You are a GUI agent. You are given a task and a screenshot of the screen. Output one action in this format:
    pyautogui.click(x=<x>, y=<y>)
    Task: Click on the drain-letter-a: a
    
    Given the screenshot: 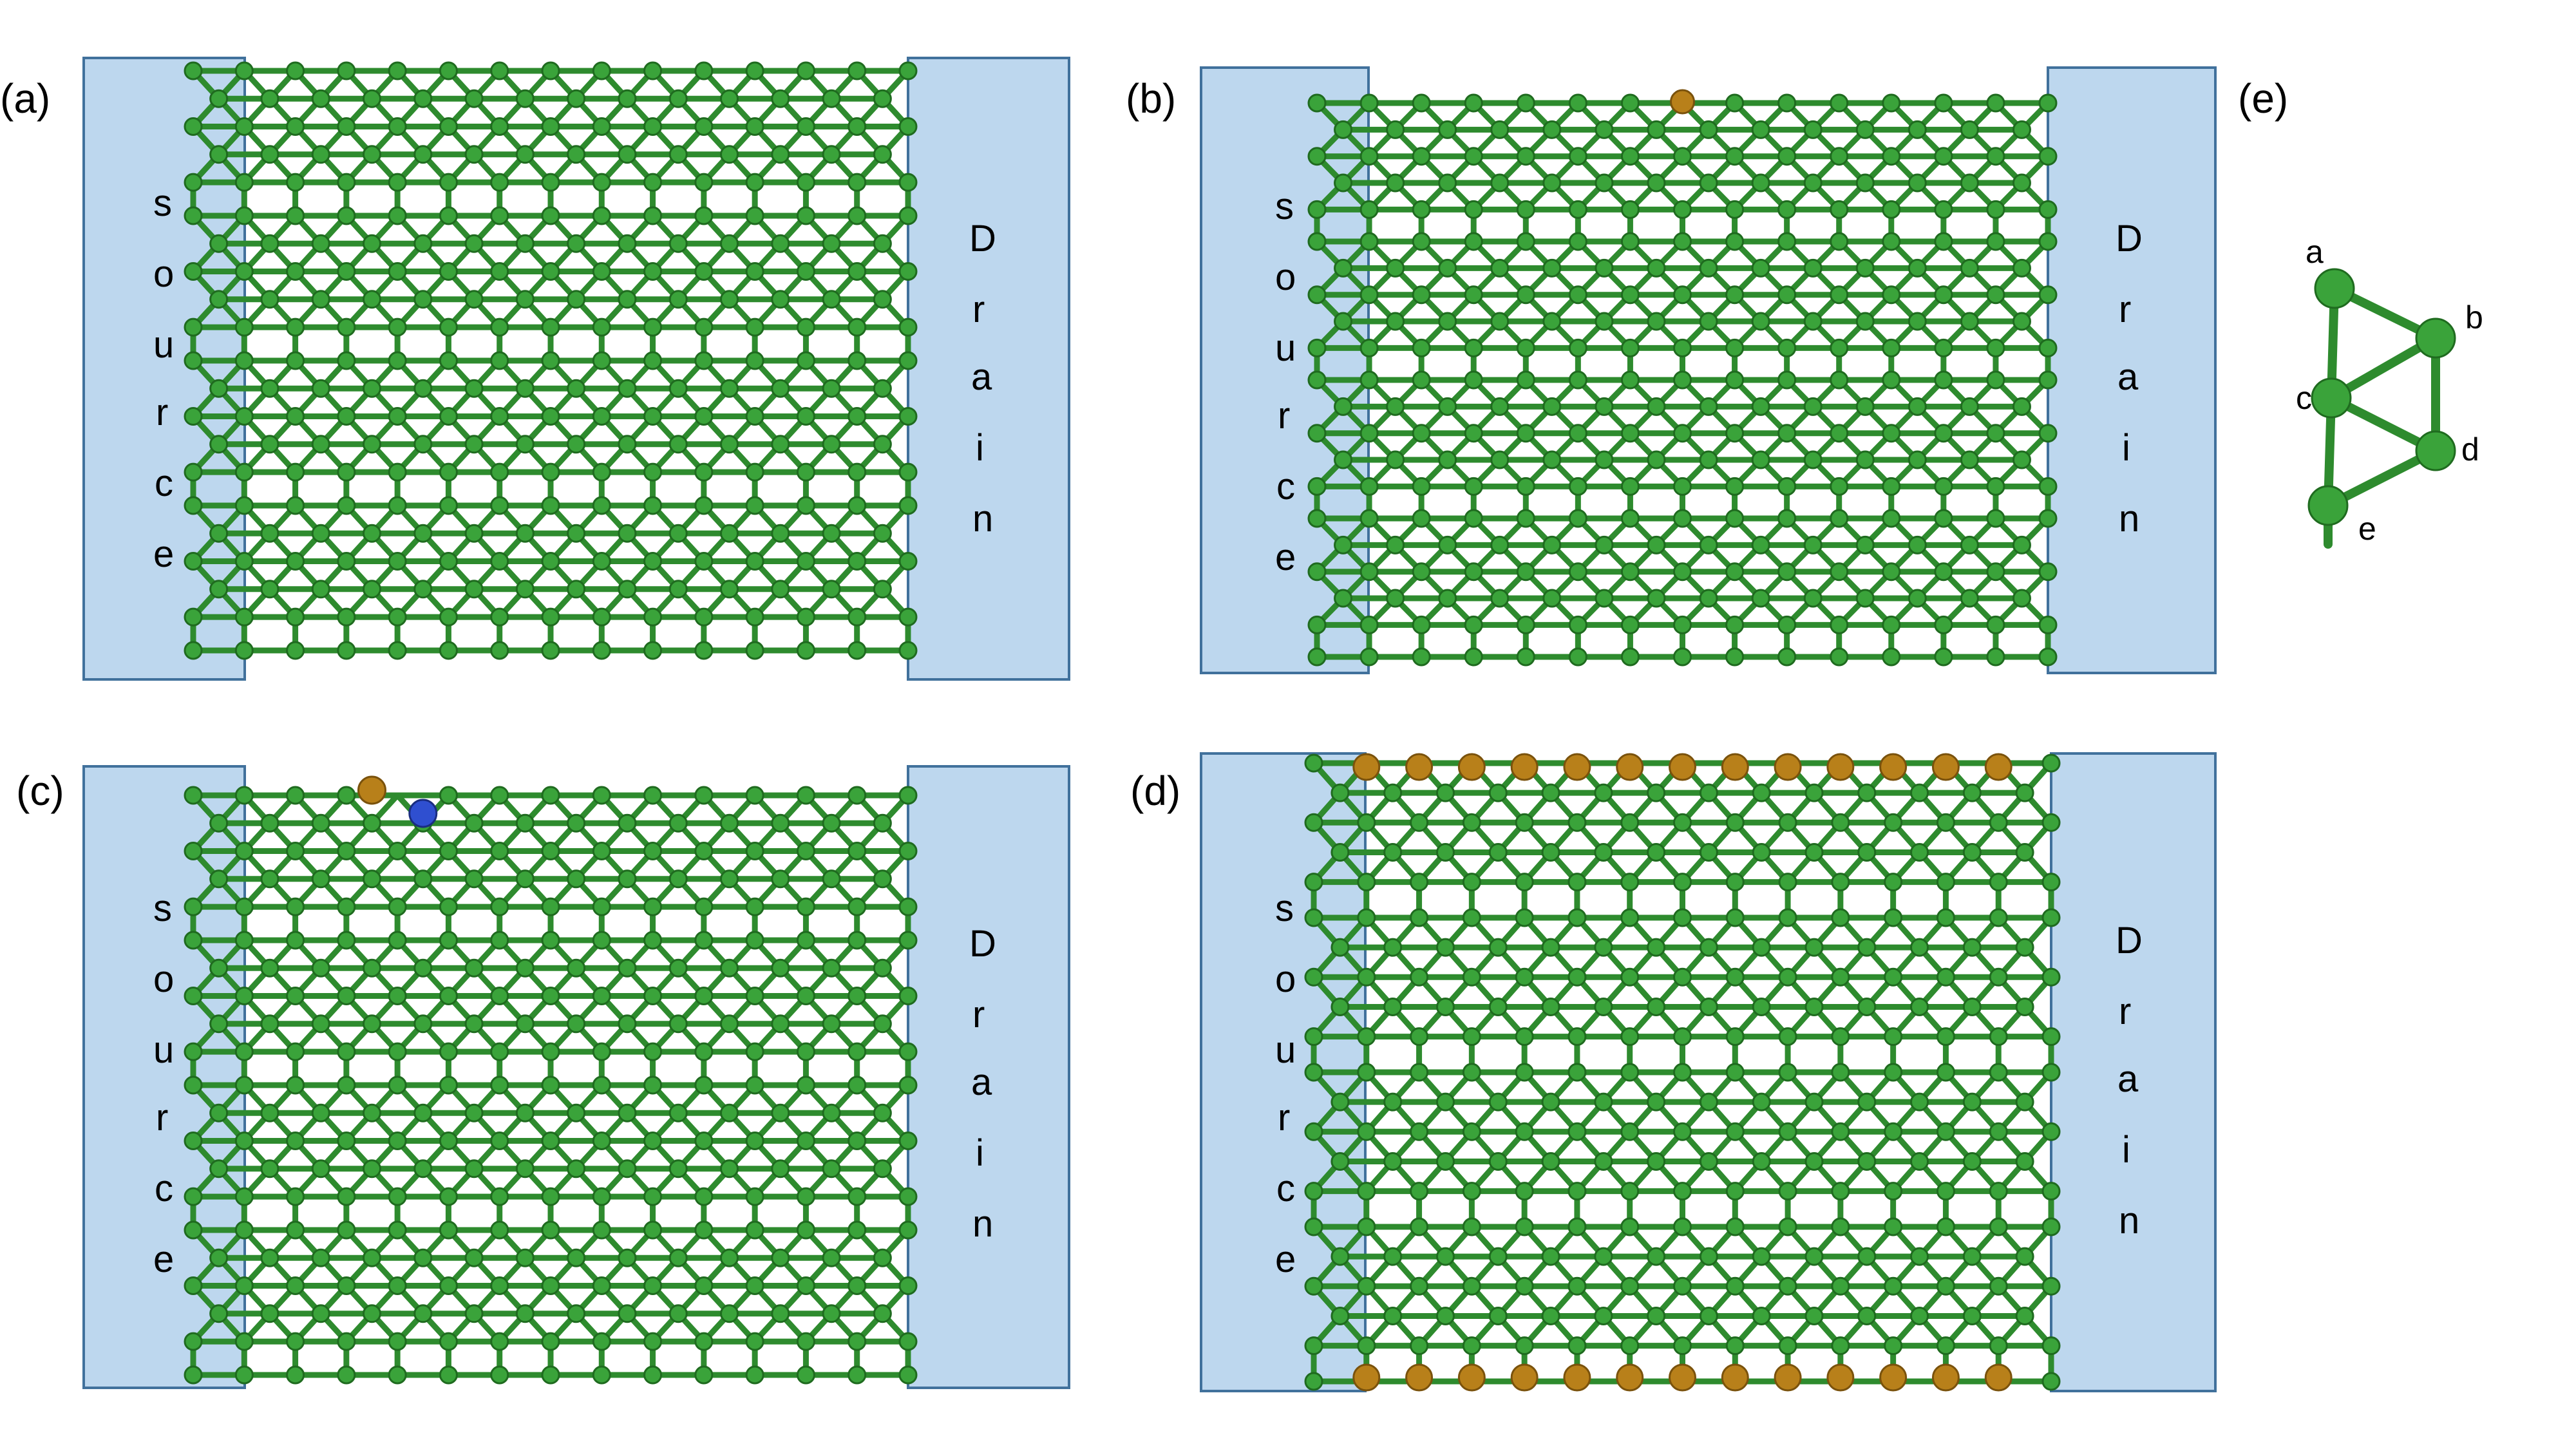 What is the action you would take?
    pyautogui.click(x=2128, y=1079)
    